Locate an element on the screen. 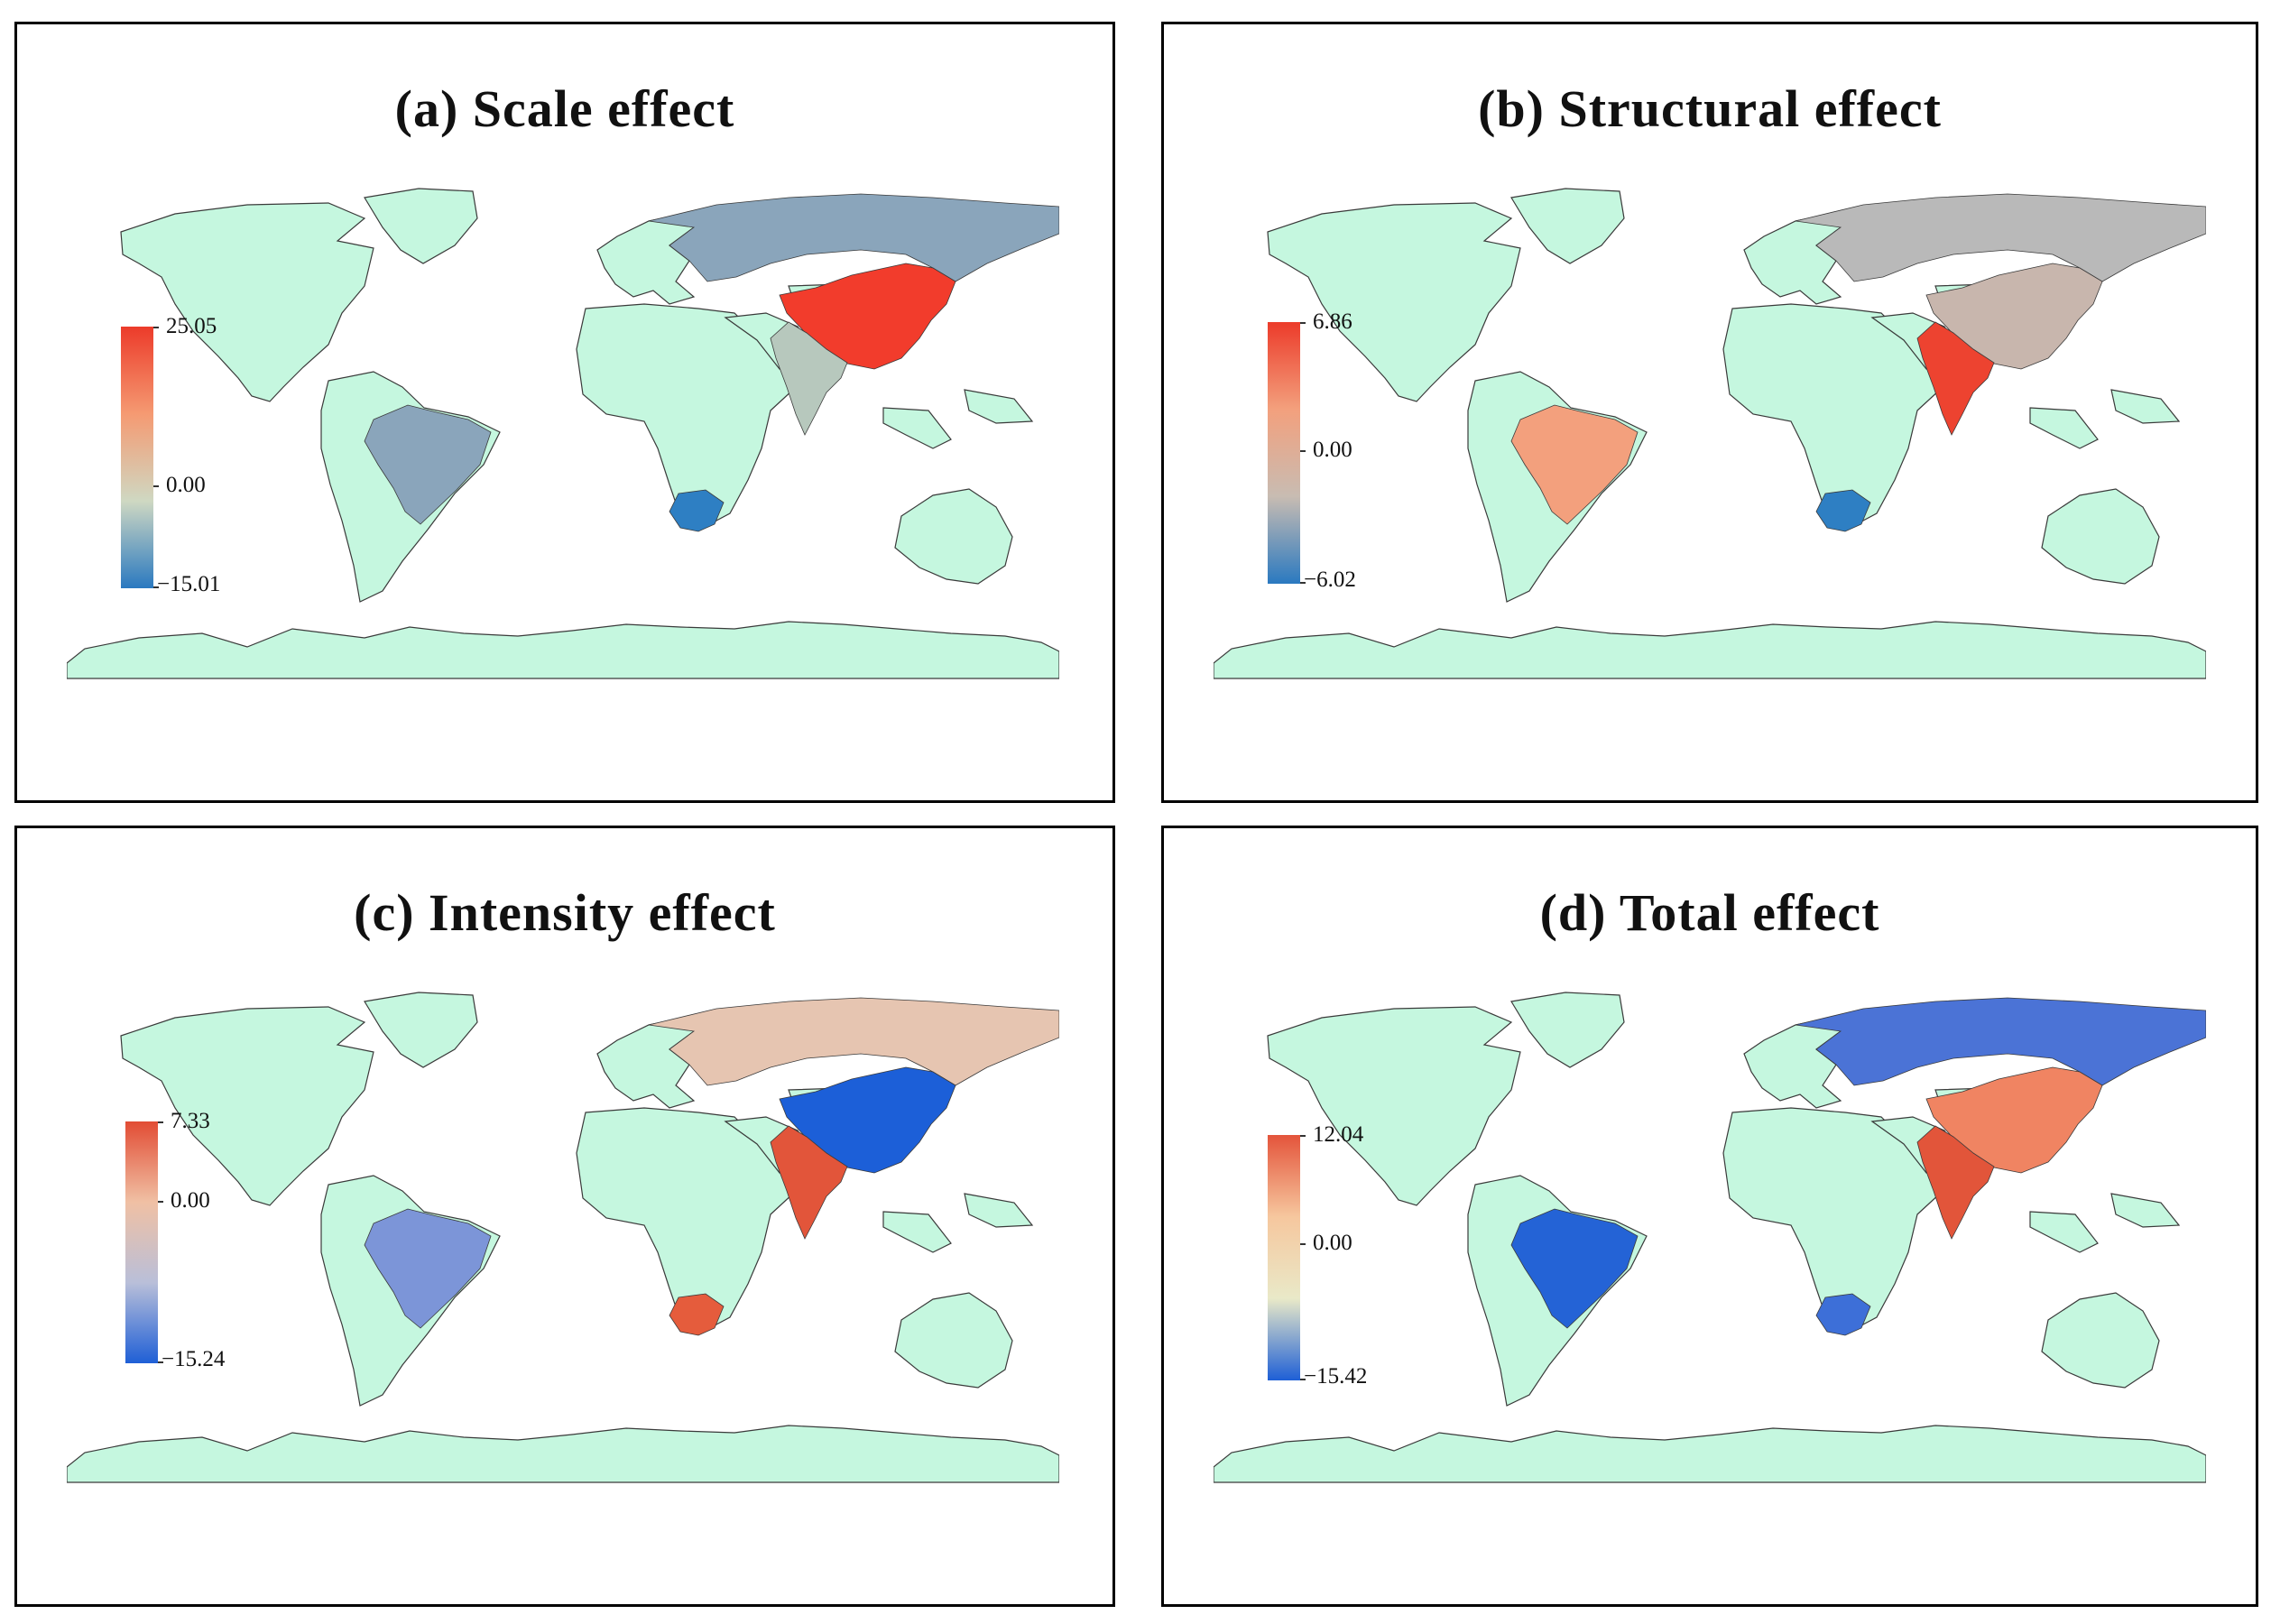  legend-max-label: 12.04 is located at coordinates (1338, 1135).